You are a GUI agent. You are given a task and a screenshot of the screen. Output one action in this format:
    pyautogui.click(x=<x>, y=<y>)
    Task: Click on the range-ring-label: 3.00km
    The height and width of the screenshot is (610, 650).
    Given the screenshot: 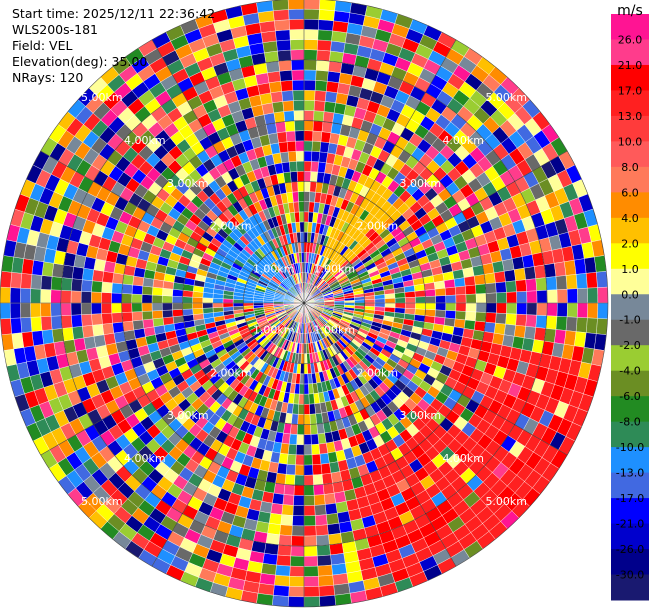 What is the action you would take?
    pyautogui.click(x=188, y=183)
    